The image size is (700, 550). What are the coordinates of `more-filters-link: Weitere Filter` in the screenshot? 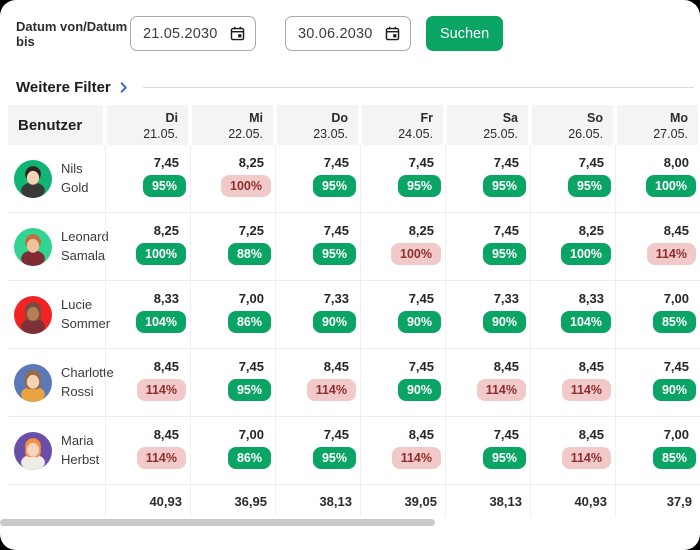 It's located at (63, 87).